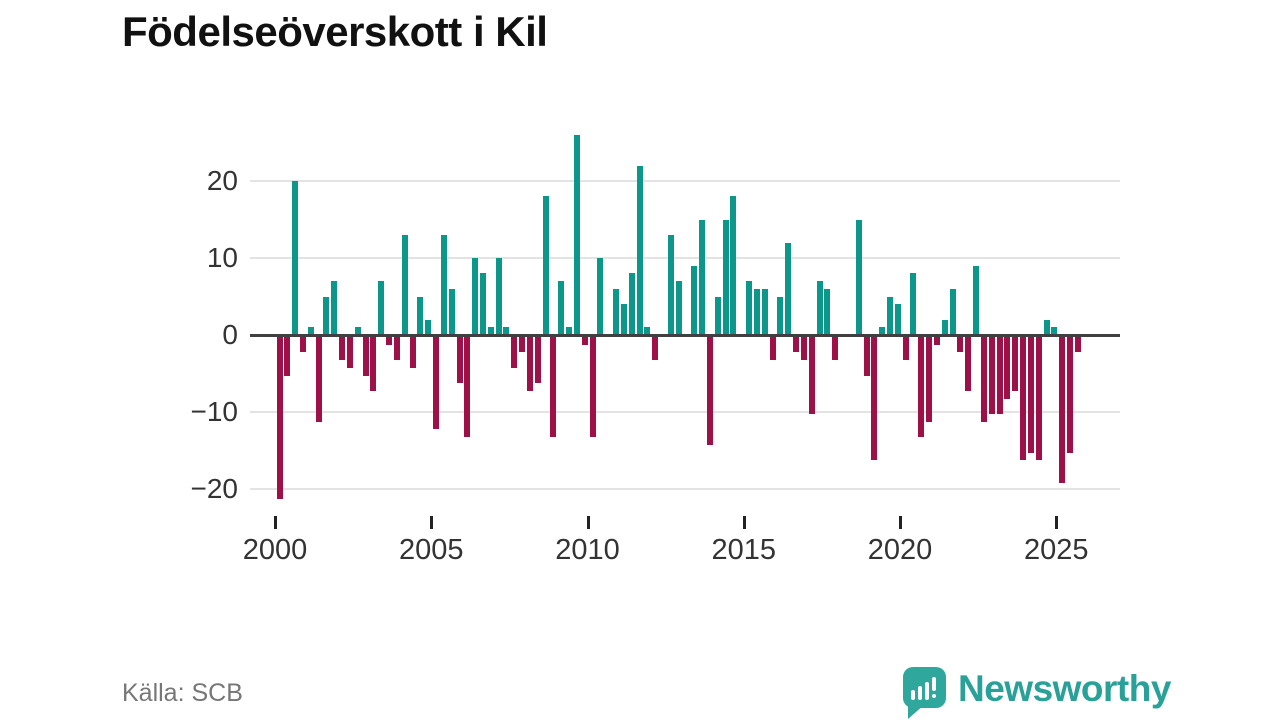  I want to click on bar-2025-q2, so click(1070, 395).